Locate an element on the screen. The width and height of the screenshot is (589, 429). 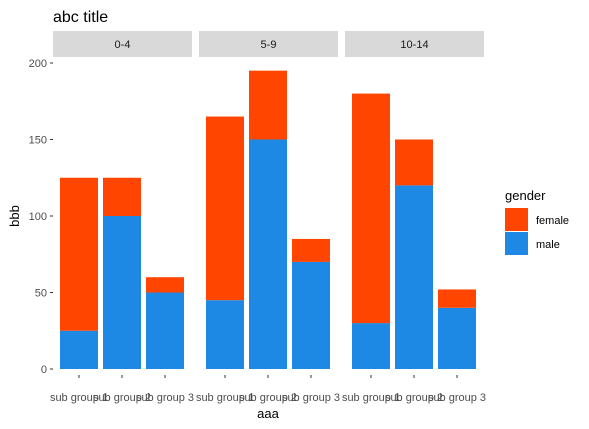
legend-label-male: male is located at coordinates (548, 245).